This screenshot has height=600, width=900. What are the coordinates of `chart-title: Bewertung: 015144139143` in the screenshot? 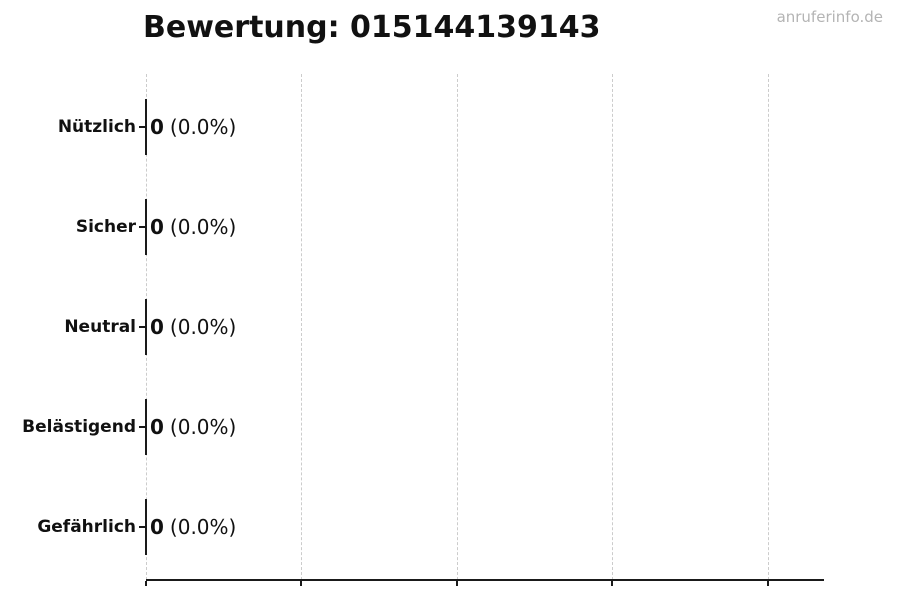 It's located at (372, 27).